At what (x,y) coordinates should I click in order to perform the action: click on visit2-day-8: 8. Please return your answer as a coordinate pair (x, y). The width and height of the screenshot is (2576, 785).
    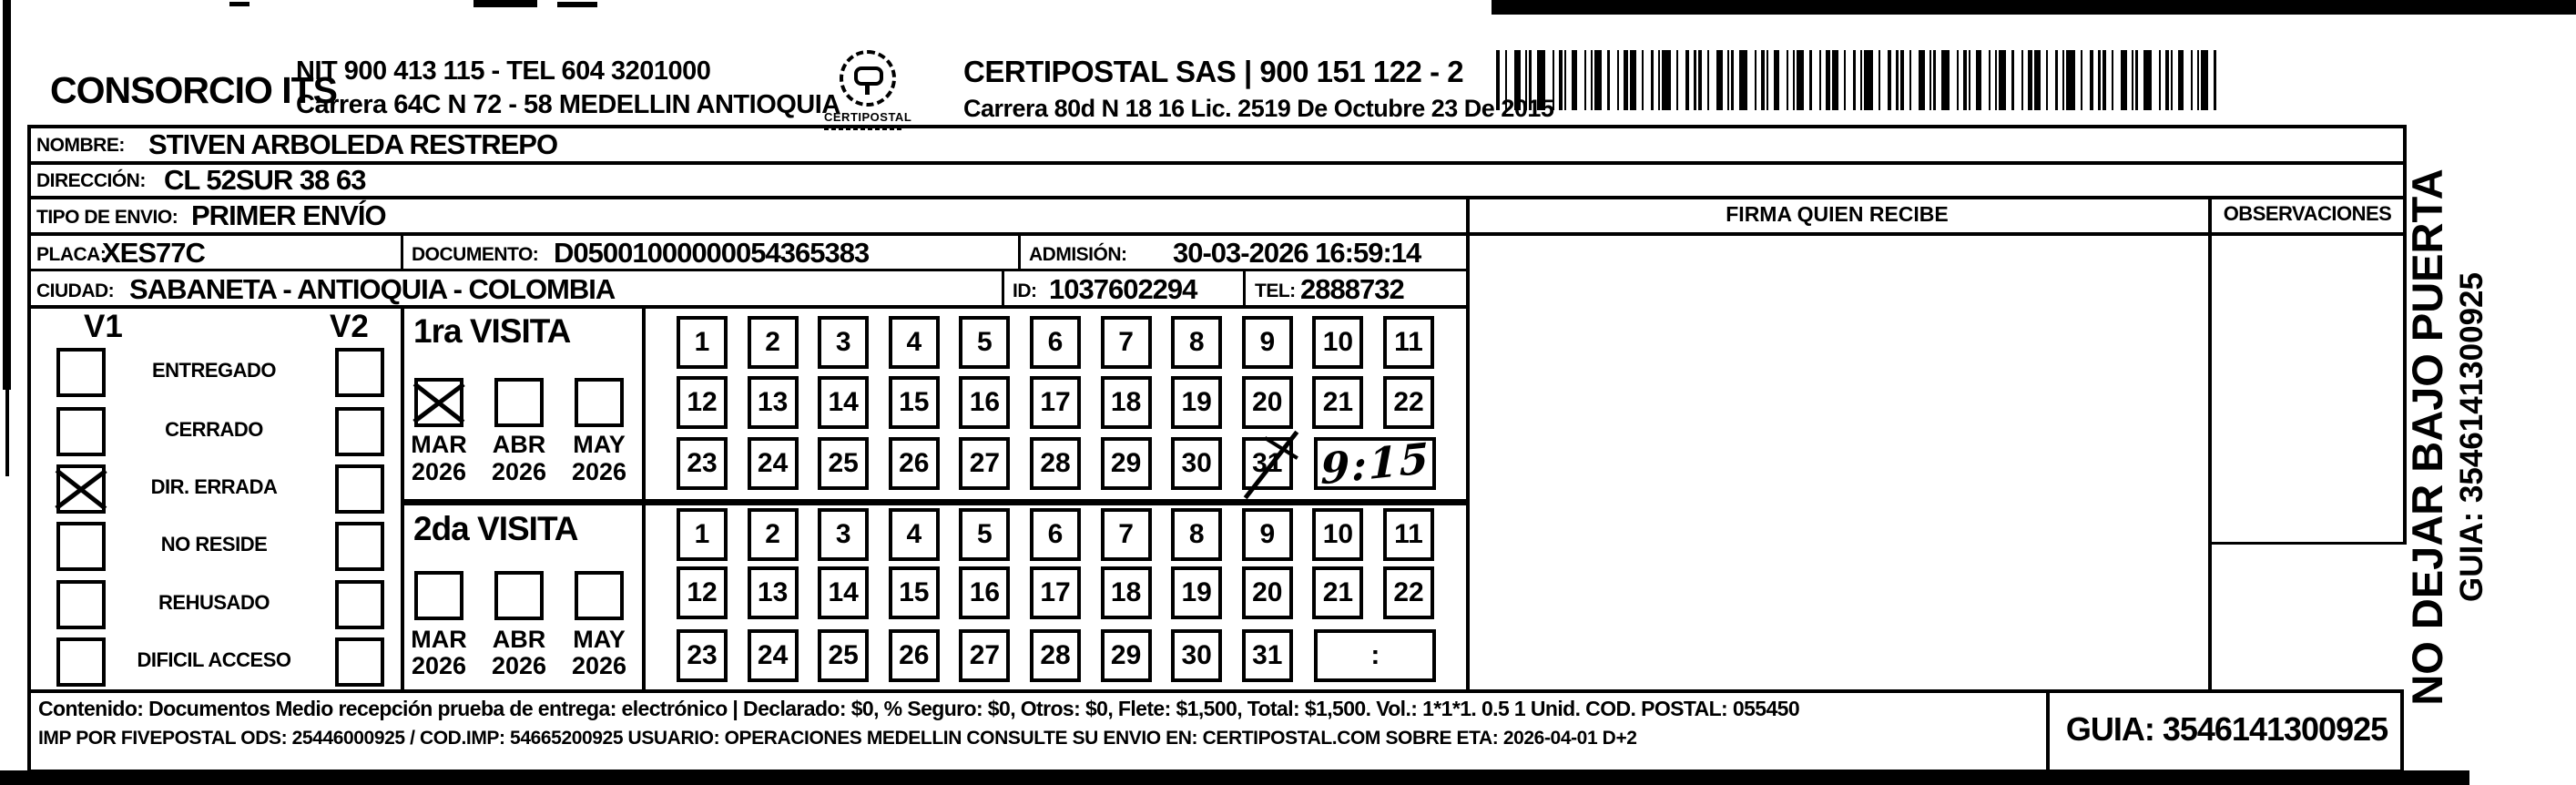
    Looking at the image, I should click on (1197, 534).